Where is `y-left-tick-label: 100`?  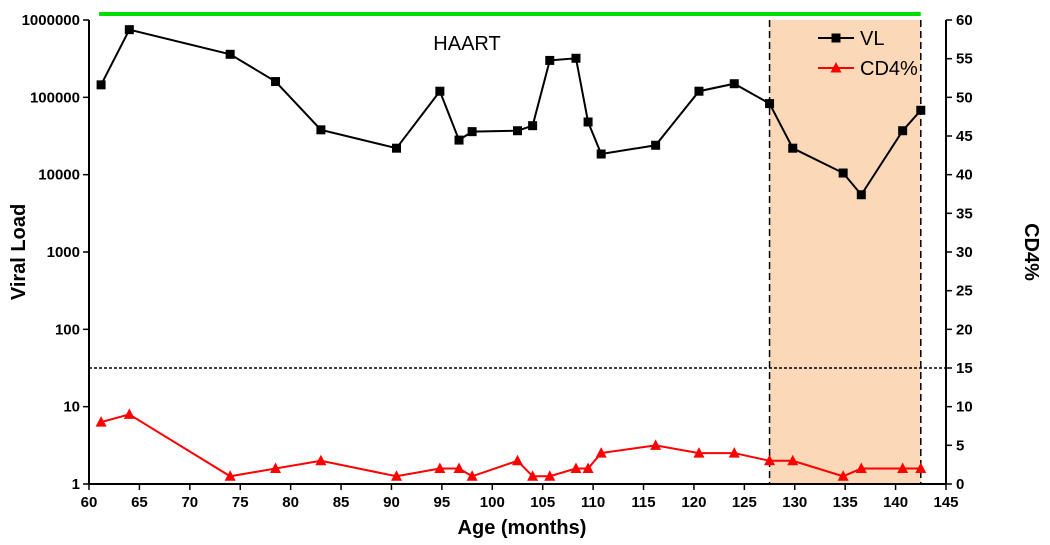
y-left-tick-label: 100 is located at coordinates (67, 329).